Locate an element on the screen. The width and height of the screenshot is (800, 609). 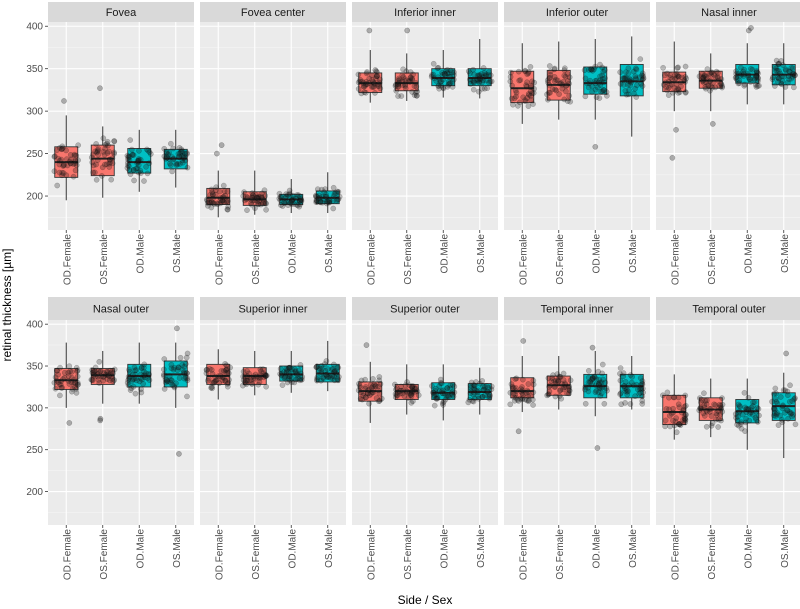
box-iqr is located at coordinates (102, 160).